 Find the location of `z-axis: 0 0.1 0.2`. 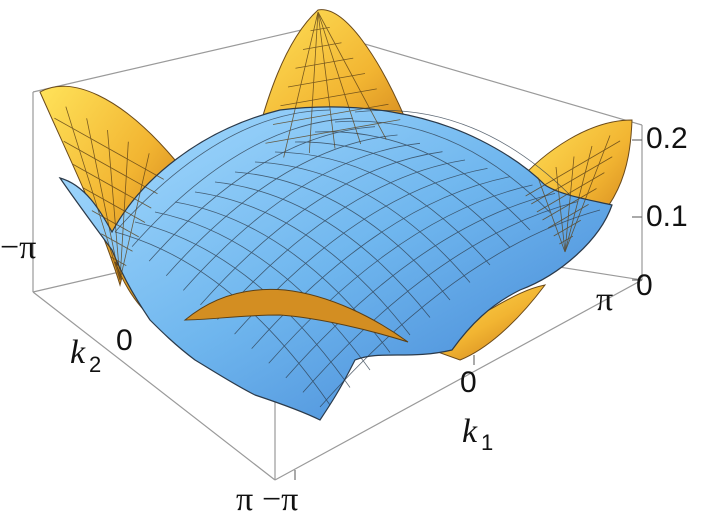

z-axis: 0 0.1 0.2 is located at coordinates (660, 212).